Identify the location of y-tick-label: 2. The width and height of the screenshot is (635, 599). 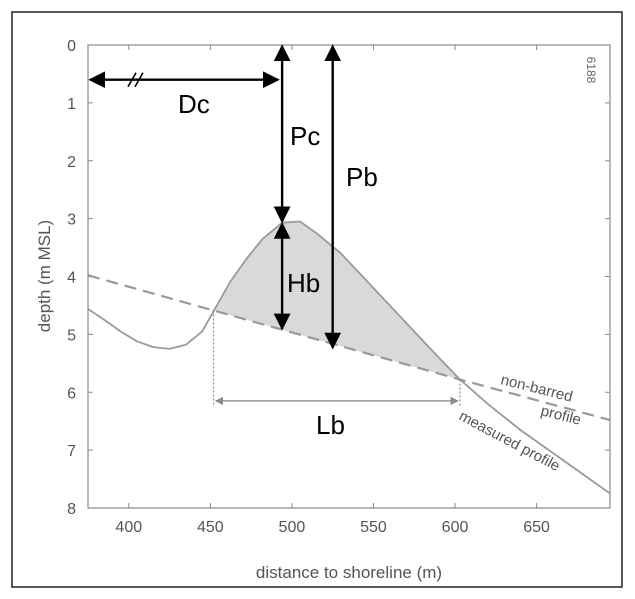
(71, 162).